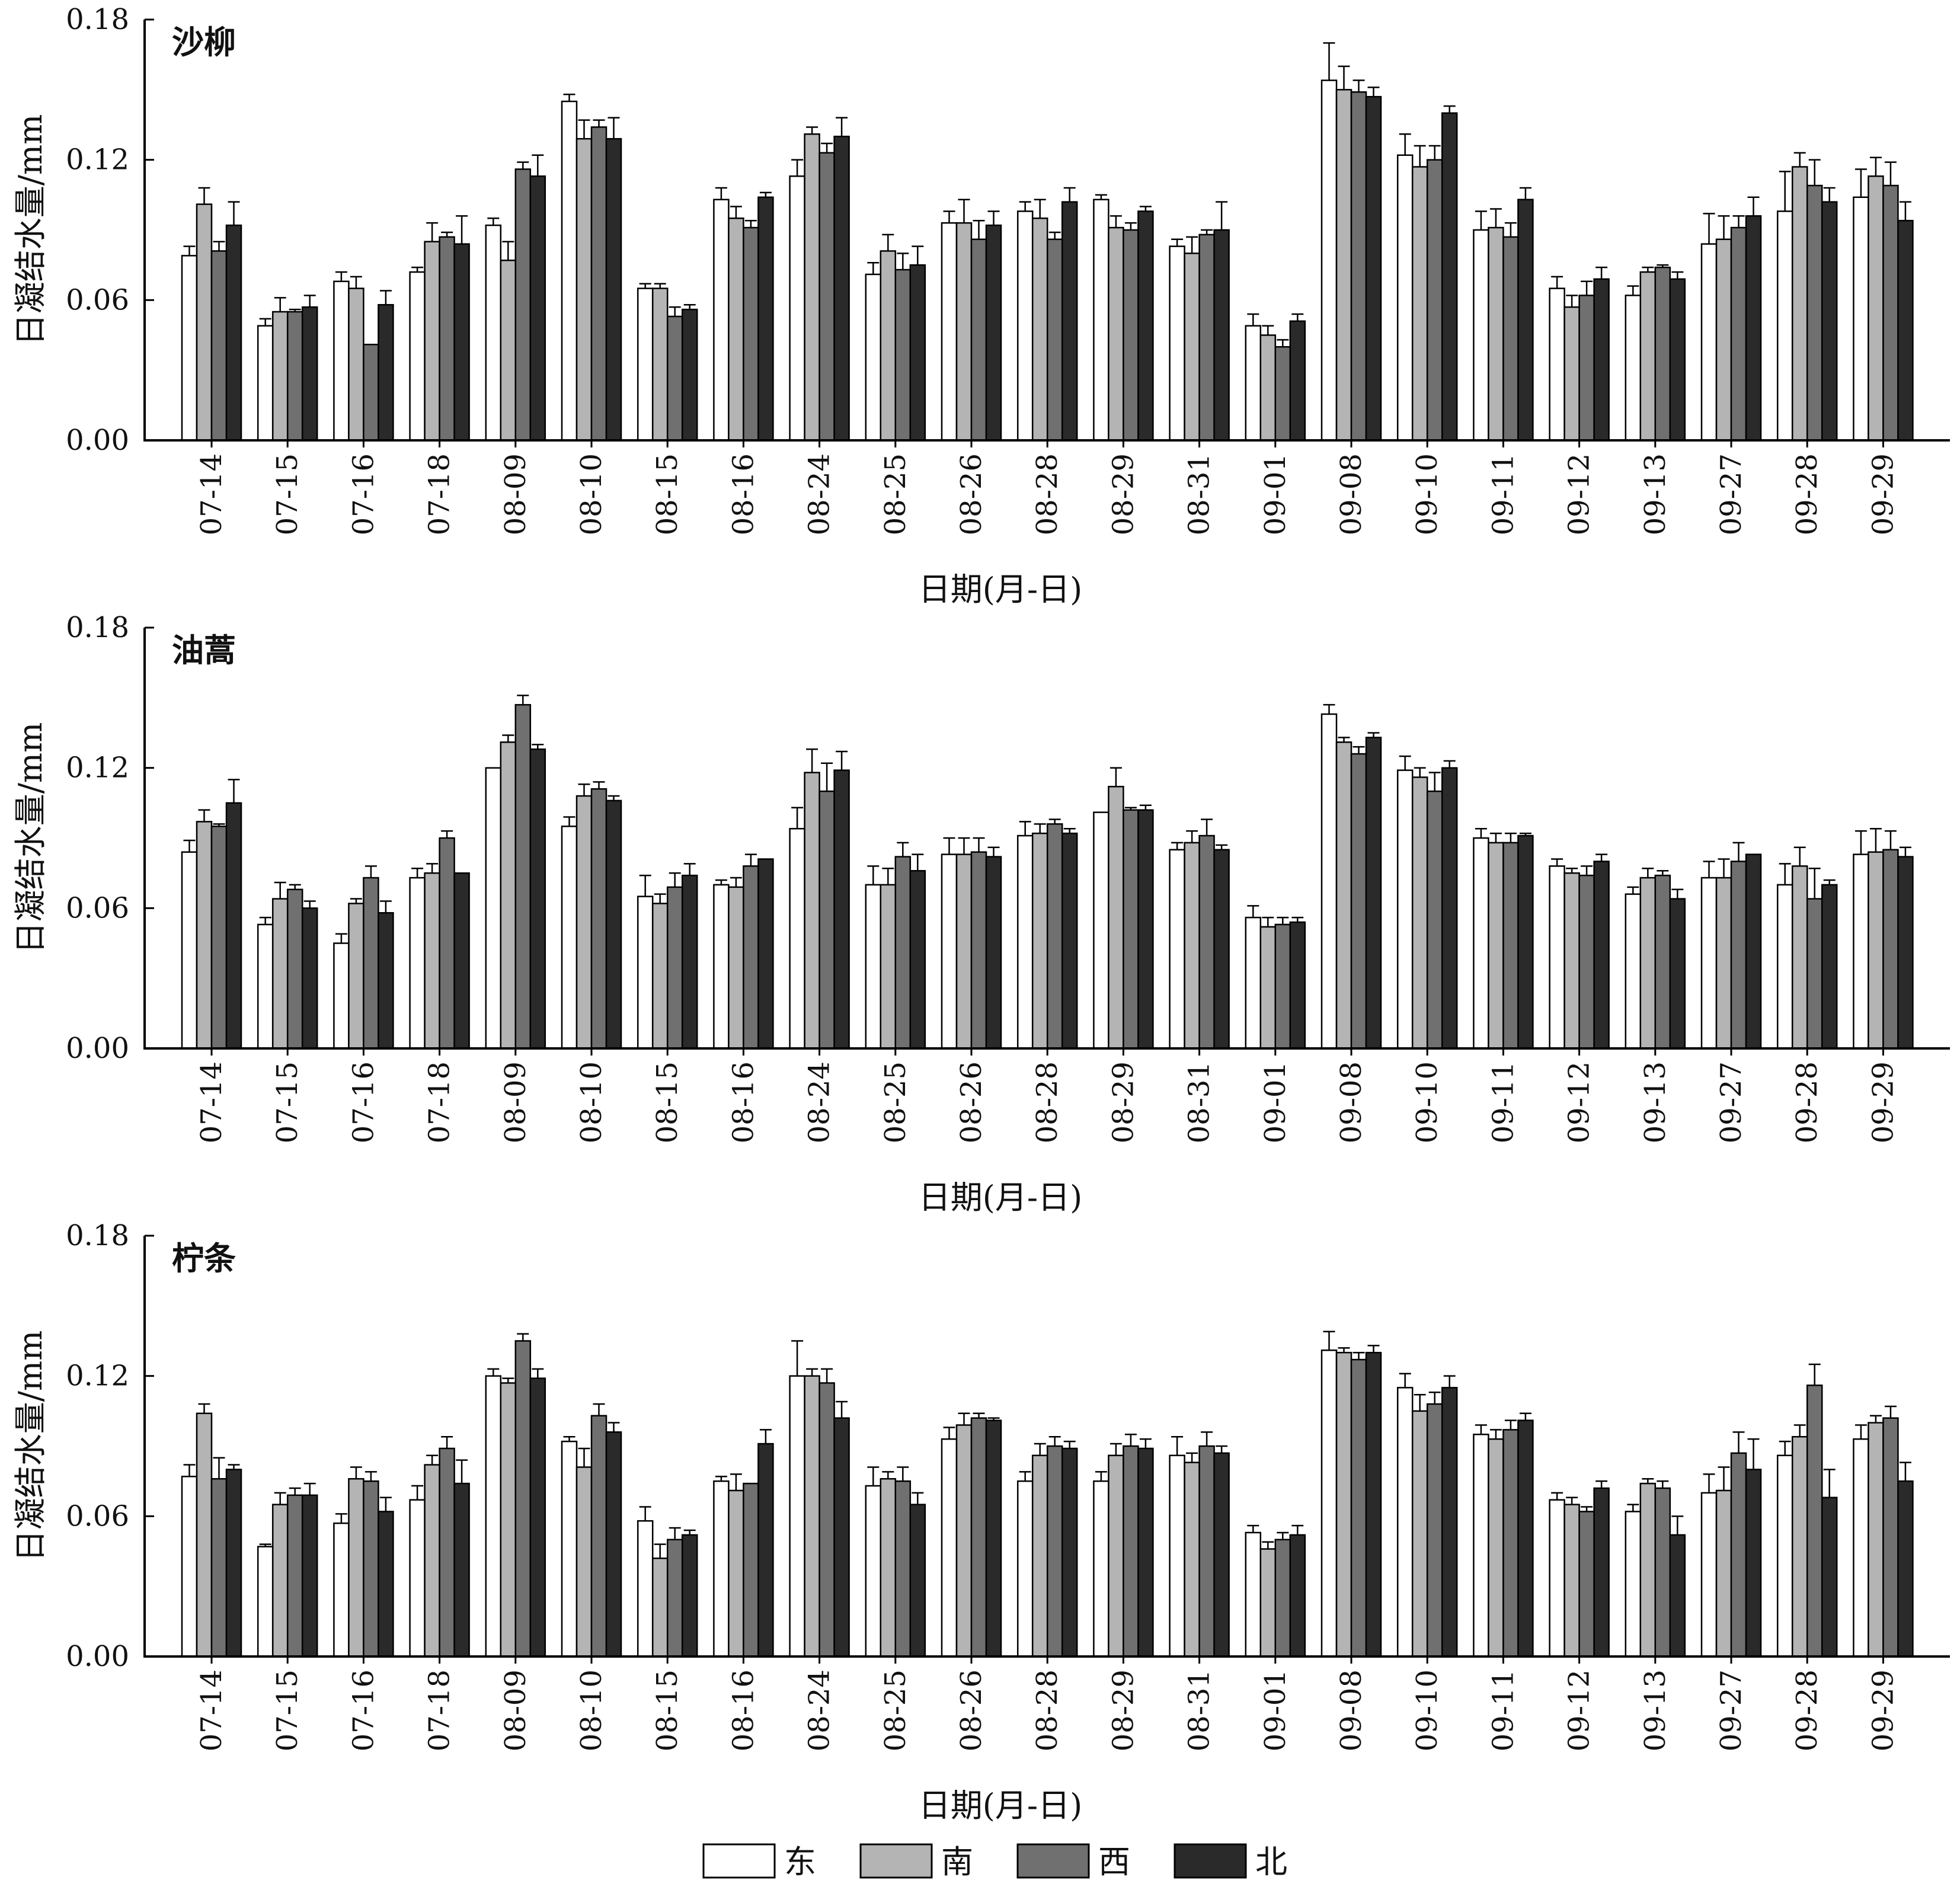 The height and width of the screenshot is (1890, 1960). What do you see at coordinates (204, 936) in the screenshot?
I see `bar-07-14-南` at bounding box center [204, 936].